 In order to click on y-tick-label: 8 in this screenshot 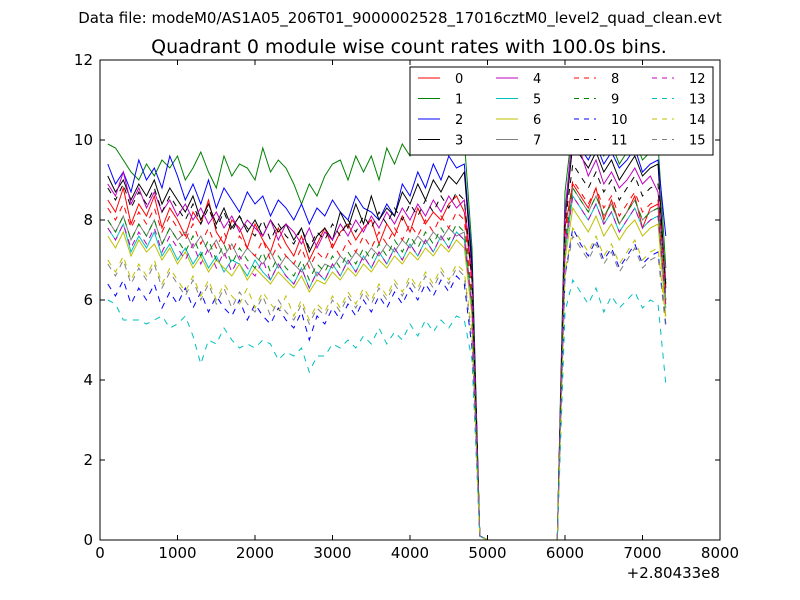, I will do `click(88, 220)`.